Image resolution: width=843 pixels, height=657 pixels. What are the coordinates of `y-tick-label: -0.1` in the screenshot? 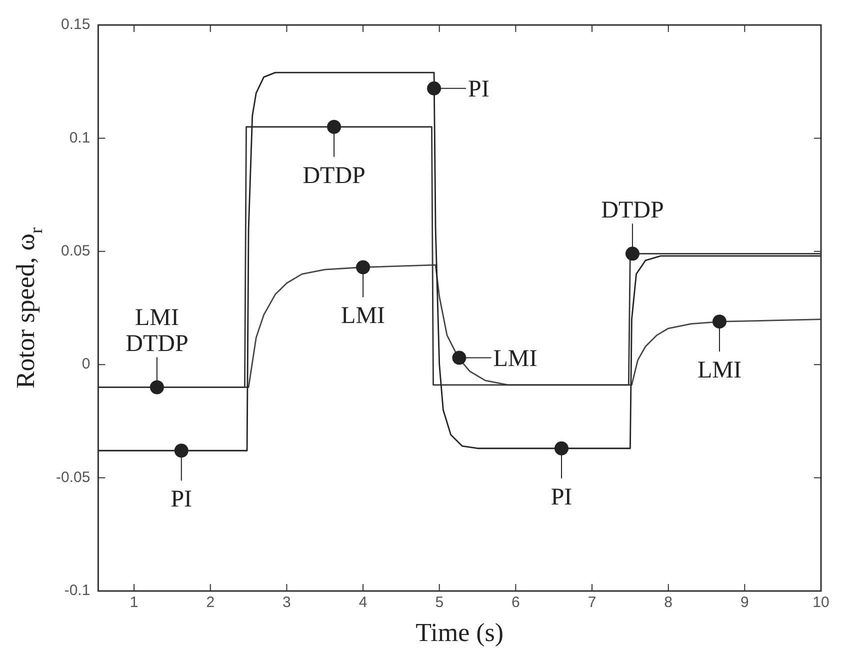 It's located at (77, 591).